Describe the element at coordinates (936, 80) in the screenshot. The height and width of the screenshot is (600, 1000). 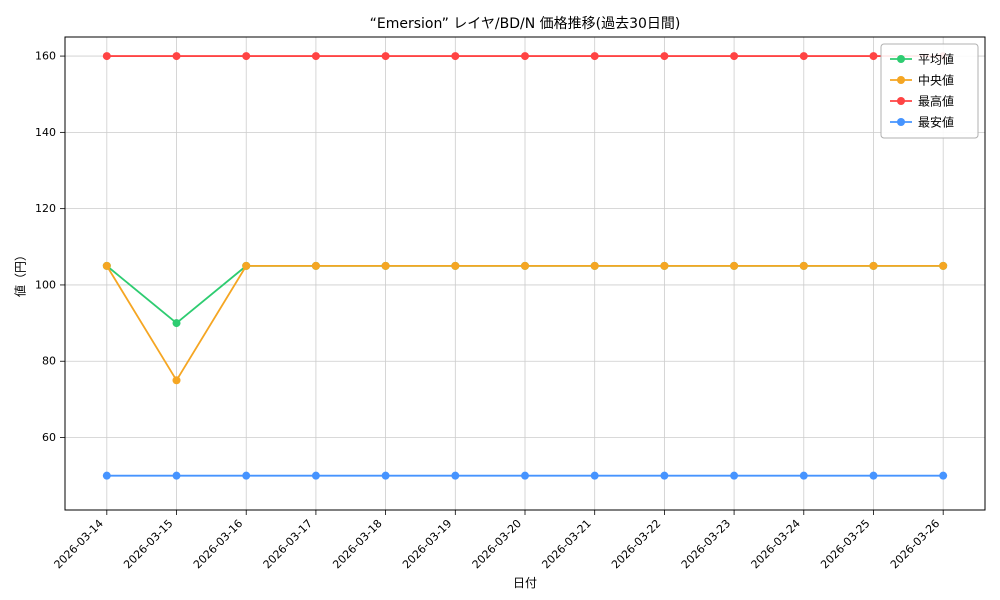
I see `legend-label: 中央値` at that location.